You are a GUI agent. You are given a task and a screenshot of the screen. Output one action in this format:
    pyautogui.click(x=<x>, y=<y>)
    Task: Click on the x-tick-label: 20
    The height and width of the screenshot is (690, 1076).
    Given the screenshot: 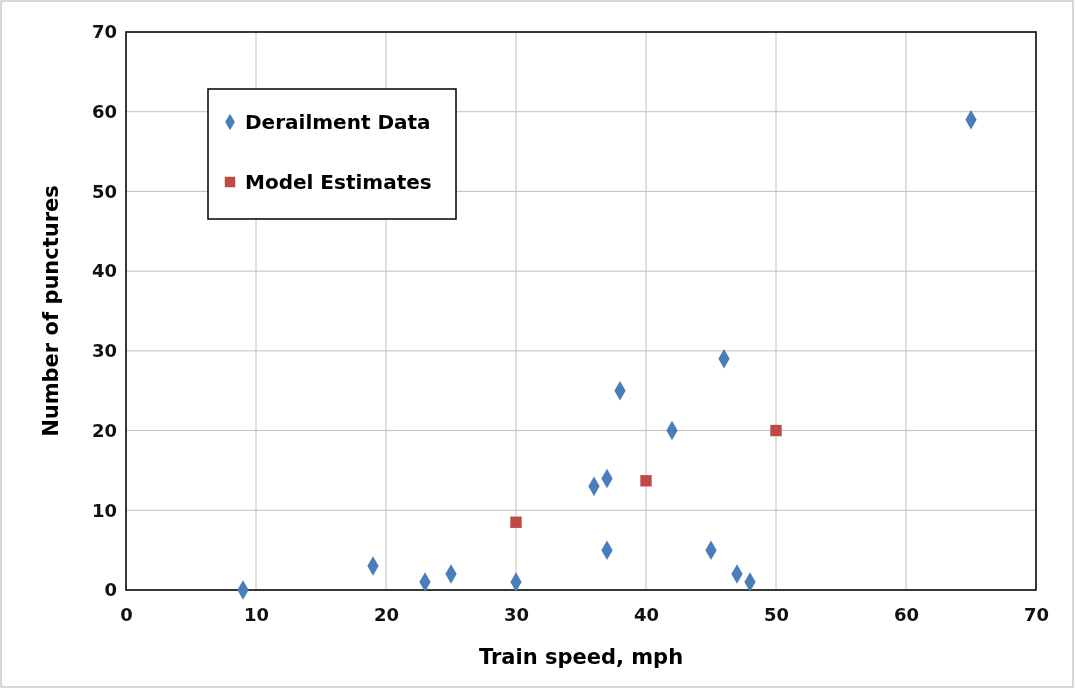 What is the action you would take?
    pyautogui.click(x=386, y=614)
    